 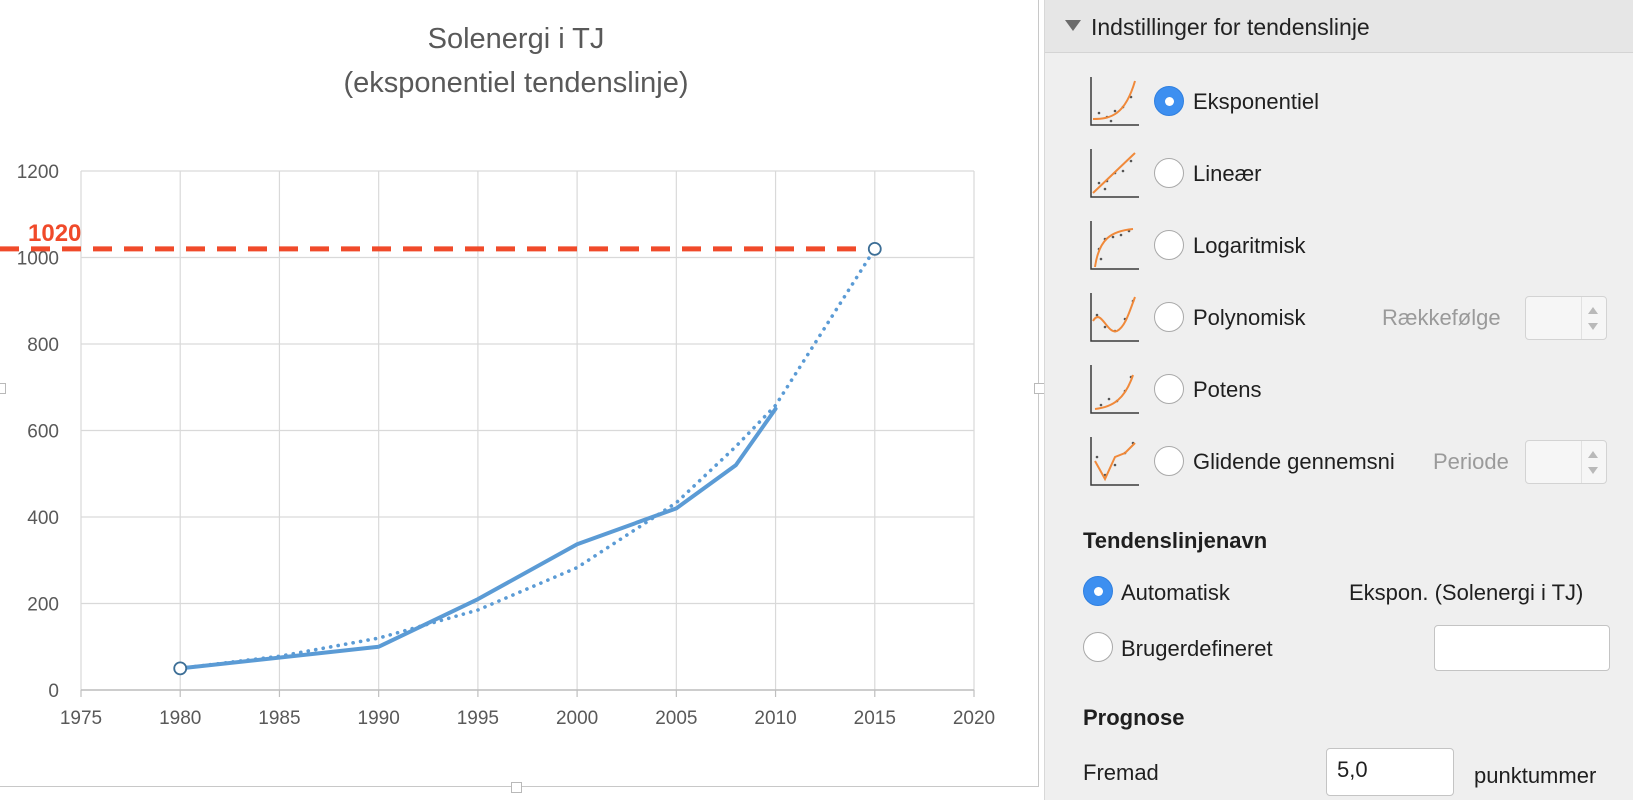 I want to click on radio-linear, so click(x=1169, y=173).